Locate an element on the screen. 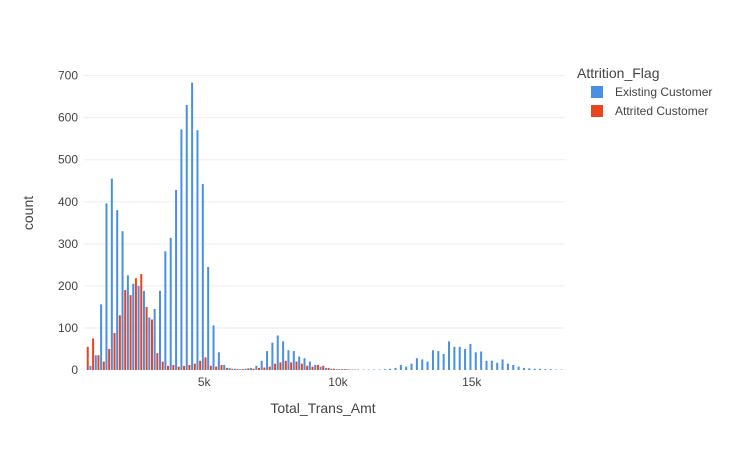 The height and width of the screenshot is (455, 744). y-axis-title: count is located at coordinates (28, 213).